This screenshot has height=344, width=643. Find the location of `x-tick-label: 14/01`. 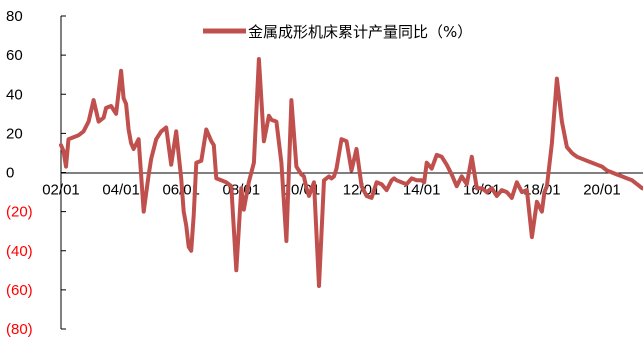

x-tick-label: 14/01 is located at coordinates (422, 190).